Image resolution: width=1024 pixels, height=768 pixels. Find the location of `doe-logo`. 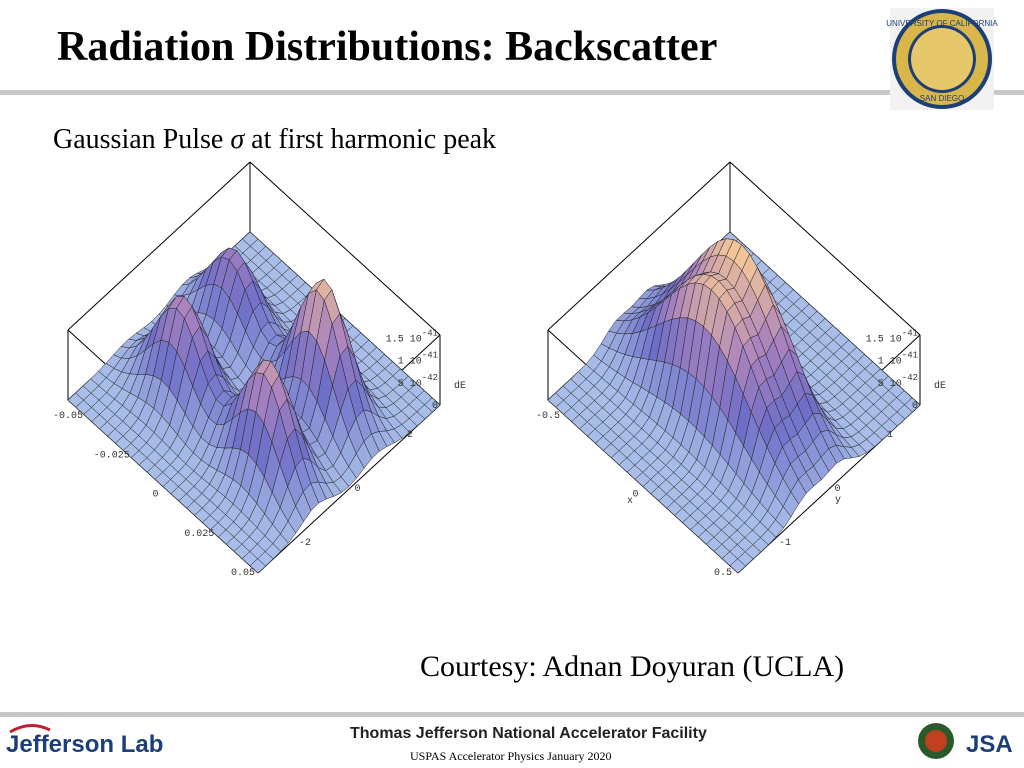

doe-logo is located at coordinates (936, 741).